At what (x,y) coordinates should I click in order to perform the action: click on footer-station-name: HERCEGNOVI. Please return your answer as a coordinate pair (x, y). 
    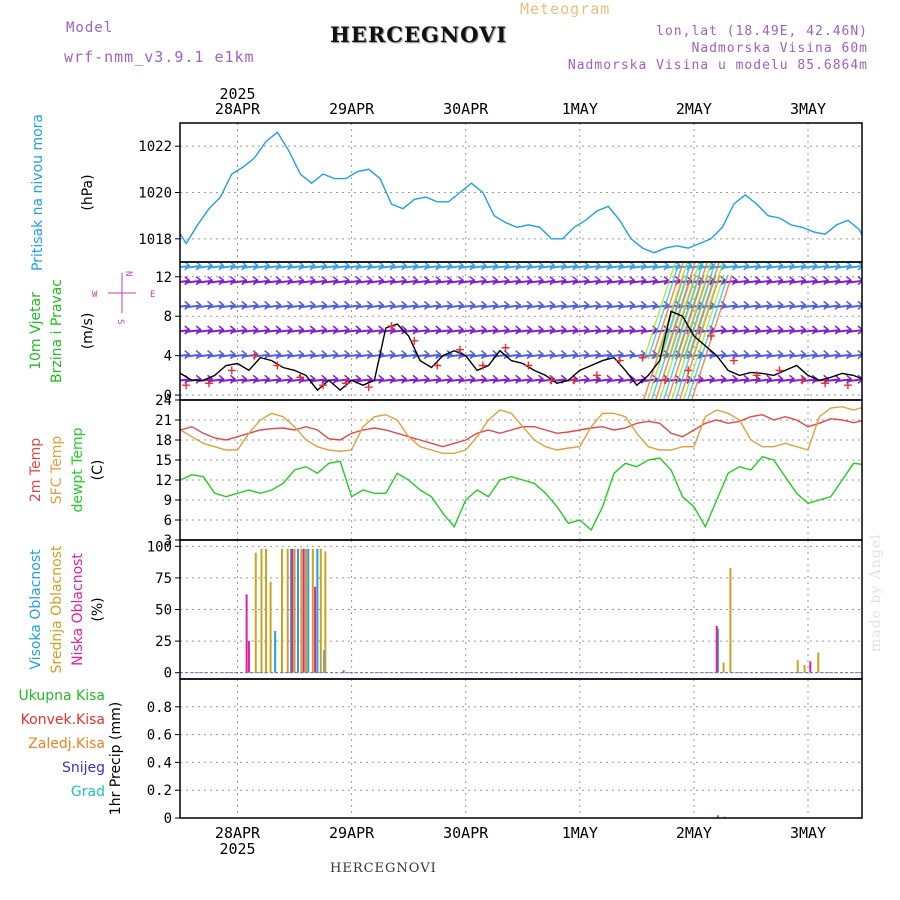
    Looking at the image, I should click on (383, 868).